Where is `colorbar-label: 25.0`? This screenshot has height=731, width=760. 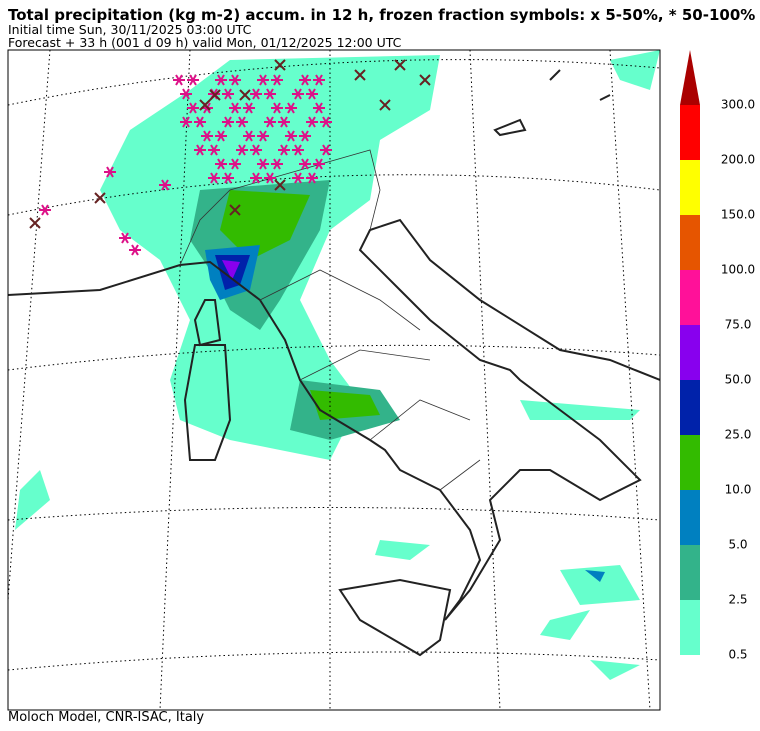 colorbar-label: 25.0 is located at coordinates (738, 435).